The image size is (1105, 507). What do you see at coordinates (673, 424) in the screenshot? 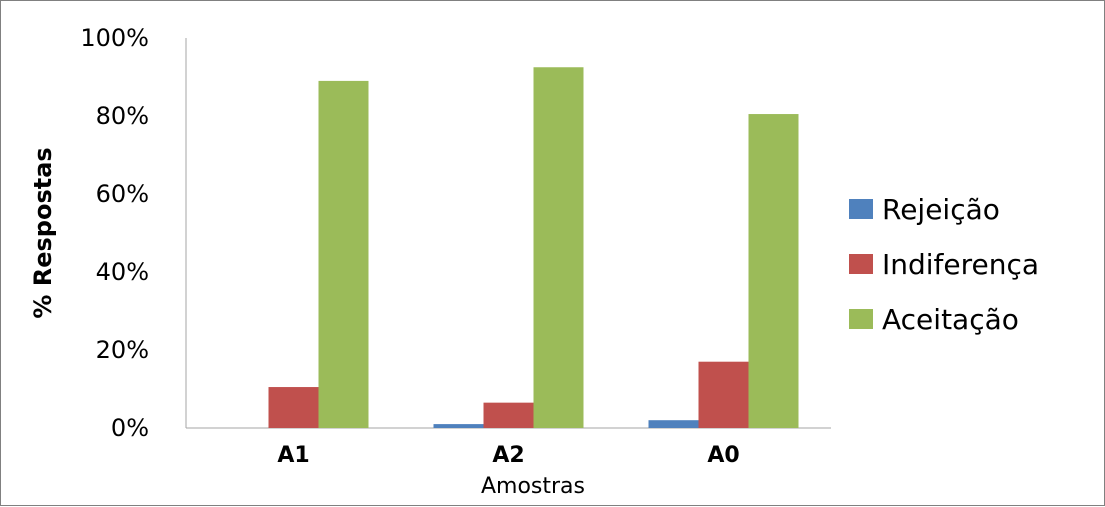
I see `bar-Rejeição-A0` at bounding box center [673, 424].